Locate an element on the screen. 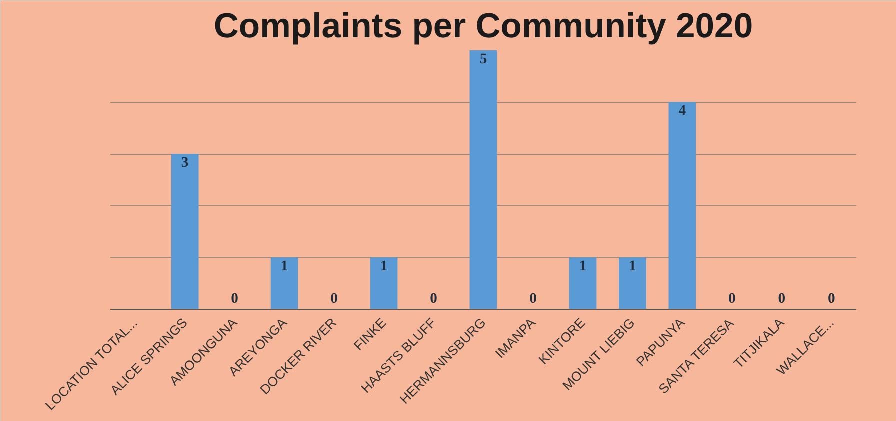 This screenshot has height=421, width=896. data-label: 4 is located at coordinates (682, 111).